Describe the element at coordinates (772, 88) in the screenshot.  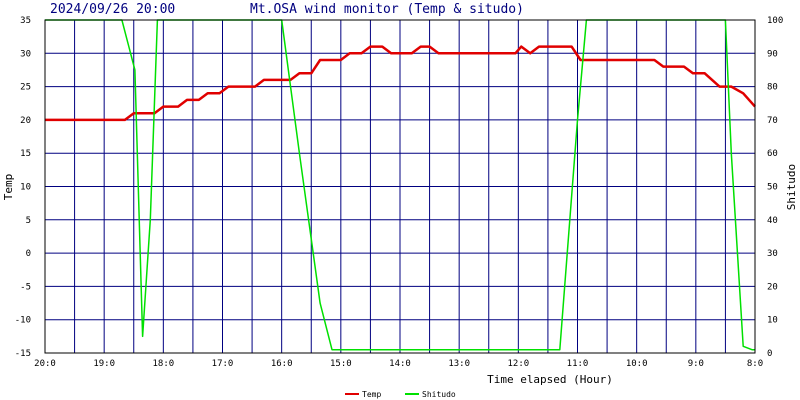
I see `y-right-tick-label: 80` at that location.